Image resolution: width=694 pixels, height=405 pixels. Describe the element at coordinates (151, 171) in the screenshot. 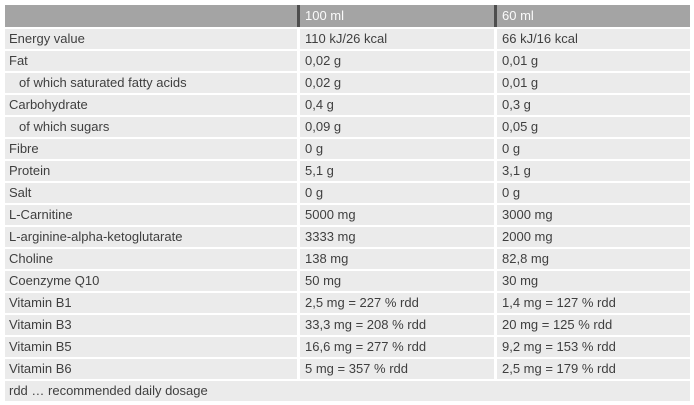

I see `nutrient-label: Protein` at that location.